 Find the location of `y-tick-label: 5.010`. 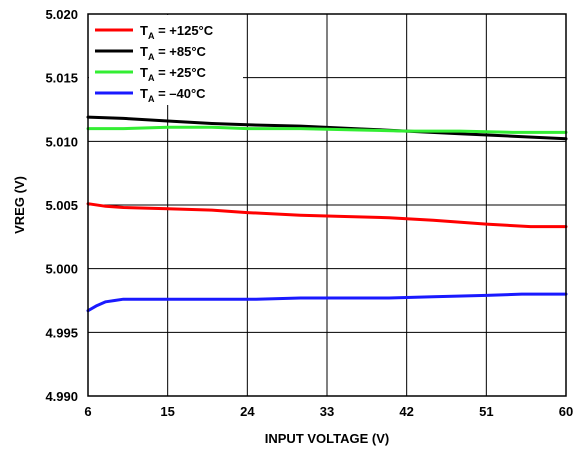

y-tick-label: 5.010 is located at coordinates (61, 141).